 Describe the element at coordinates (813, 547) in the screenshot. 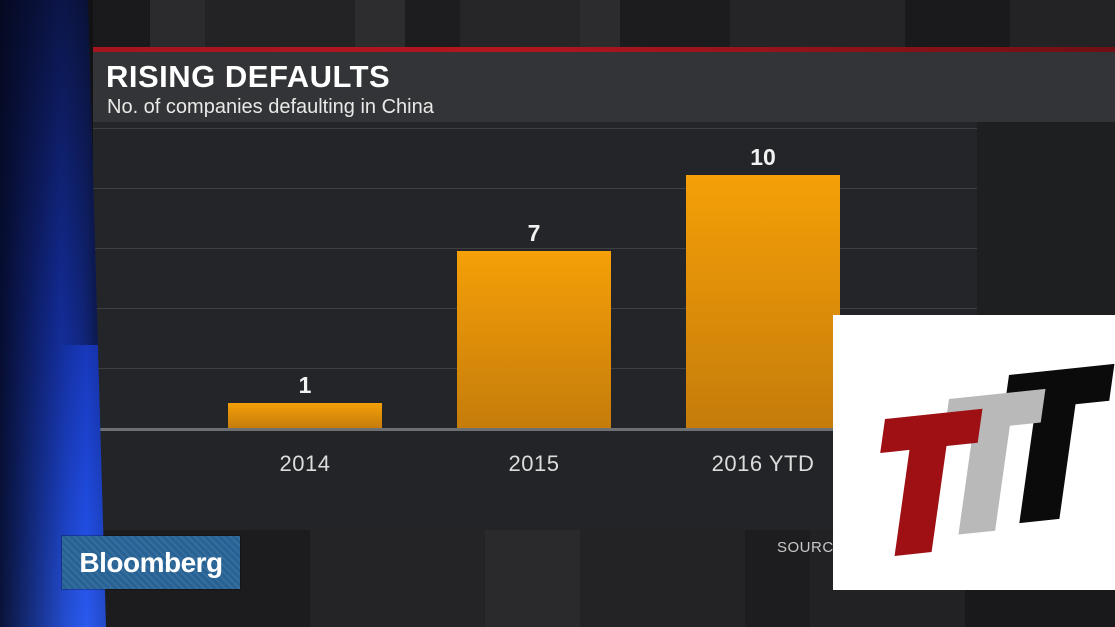

I see `source-attribution: SOURCE:` at that location.